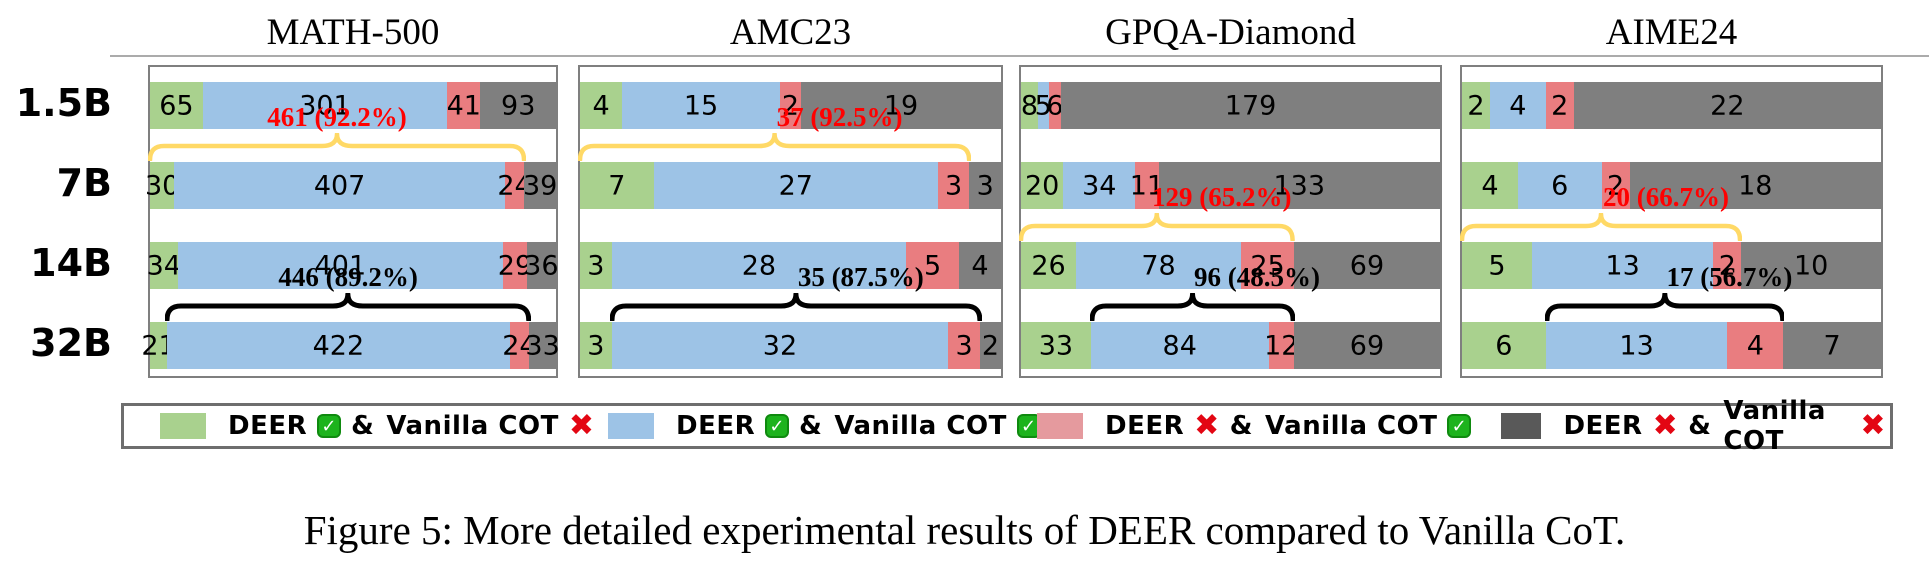  I want to click on bar-value: 78, so click(1158, 265).